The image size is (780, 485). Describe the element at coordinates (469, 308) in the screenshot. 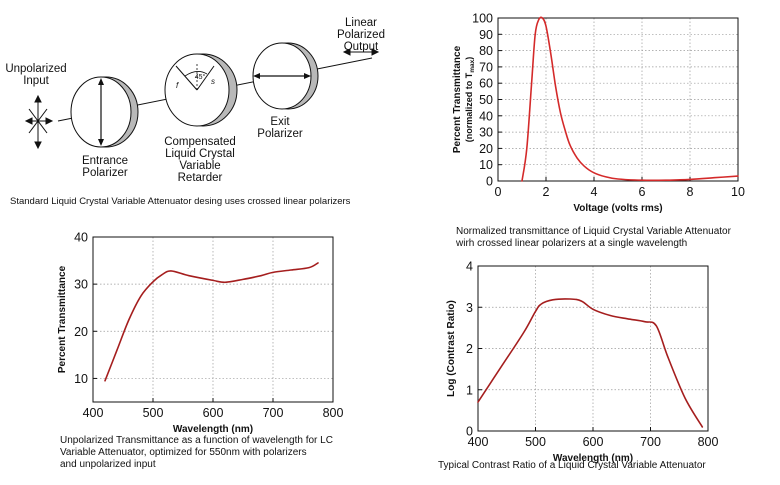

I see `y-tick-label: 3` at that location.